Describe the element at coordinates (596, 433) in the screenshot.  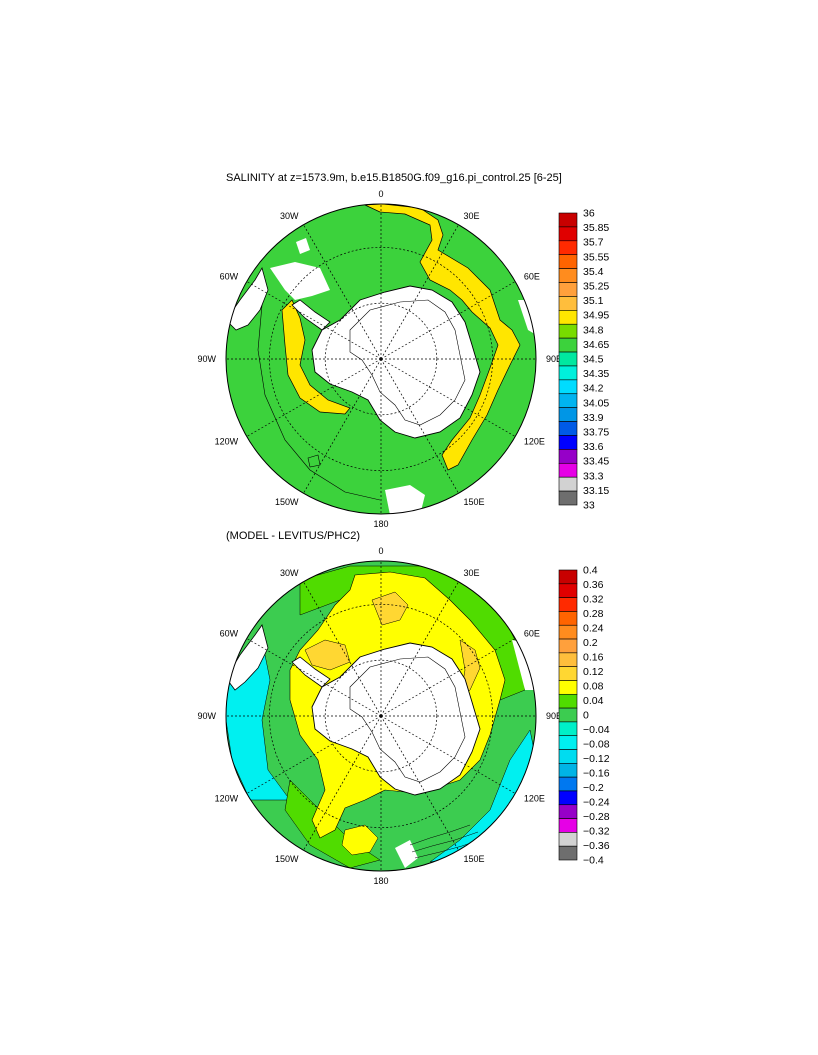
I see `salinity-colorbar-label: 33.75` at that location.